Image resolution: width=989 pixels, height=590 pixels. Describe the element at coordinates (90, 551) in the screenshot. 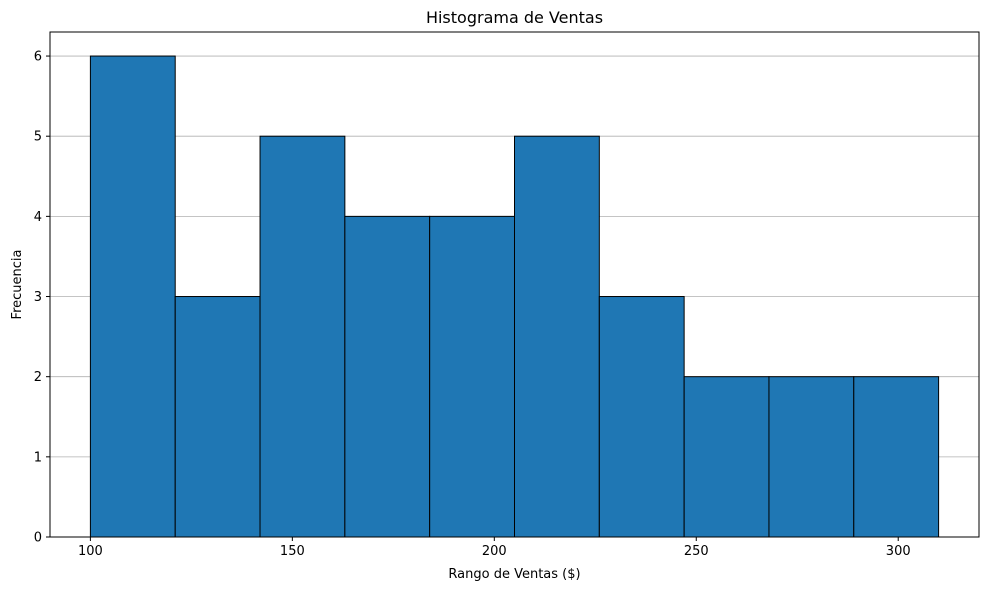

I see `x-tick-label-100: 100` at that location.